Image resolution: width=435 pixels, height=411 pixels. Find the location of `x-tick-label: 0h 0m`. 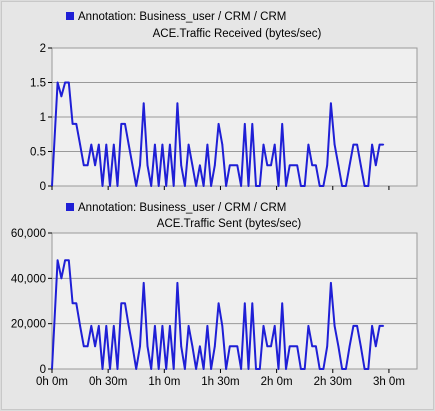

x-tick-label: 0h 0m is located at coordinates (52, 382).